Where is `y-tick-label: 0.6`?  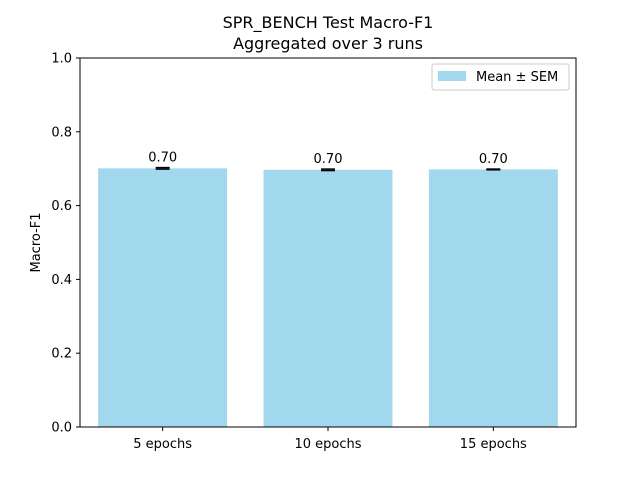
y-tick-label: 0.6 is located at coordinates (61, 206).